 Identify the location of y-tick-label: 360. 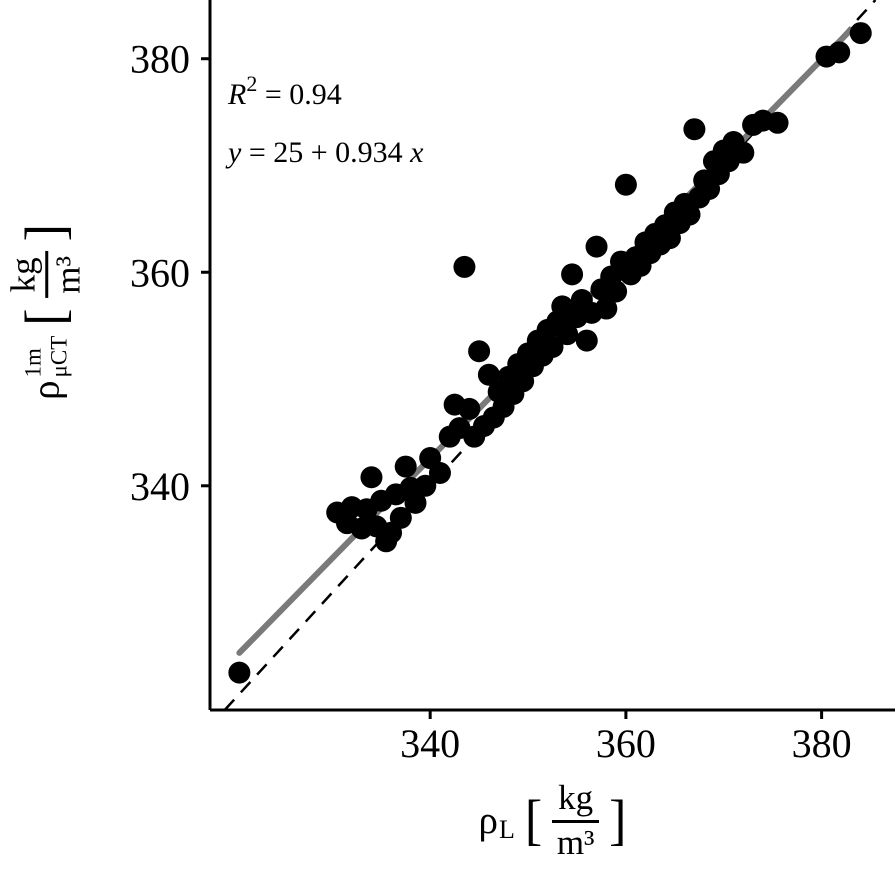
(160, 272).